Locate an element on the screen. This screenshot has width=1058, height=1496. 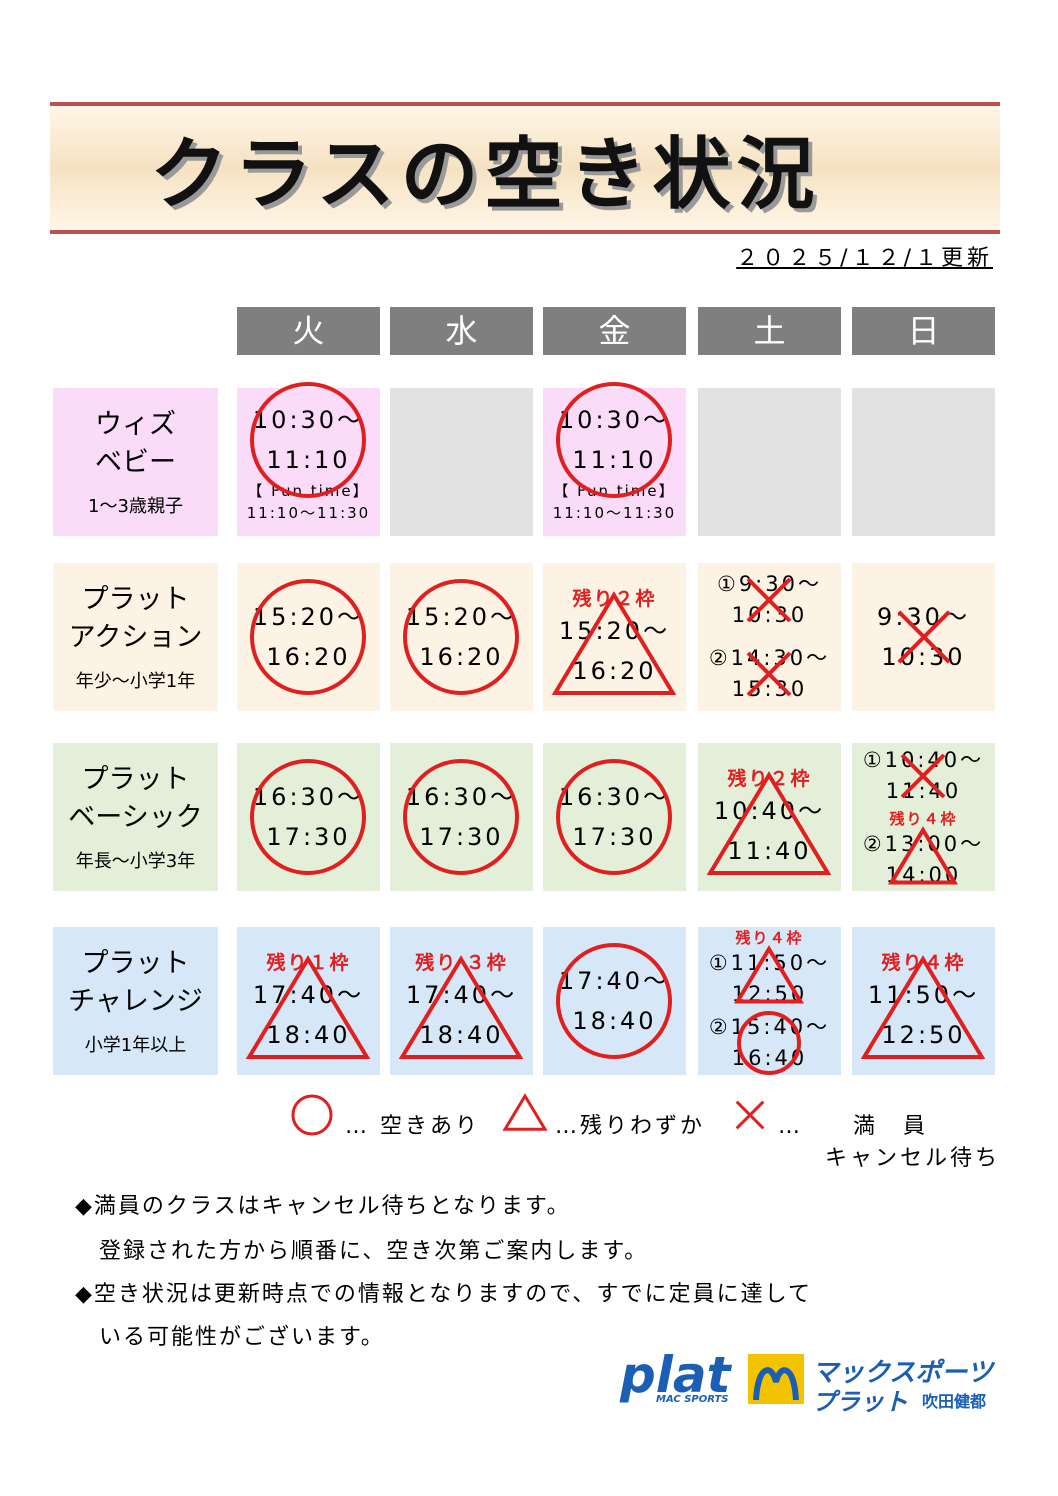
time-slot: 残り４枠 11:50～ 12:50 is located at coordinates (923, 1001).